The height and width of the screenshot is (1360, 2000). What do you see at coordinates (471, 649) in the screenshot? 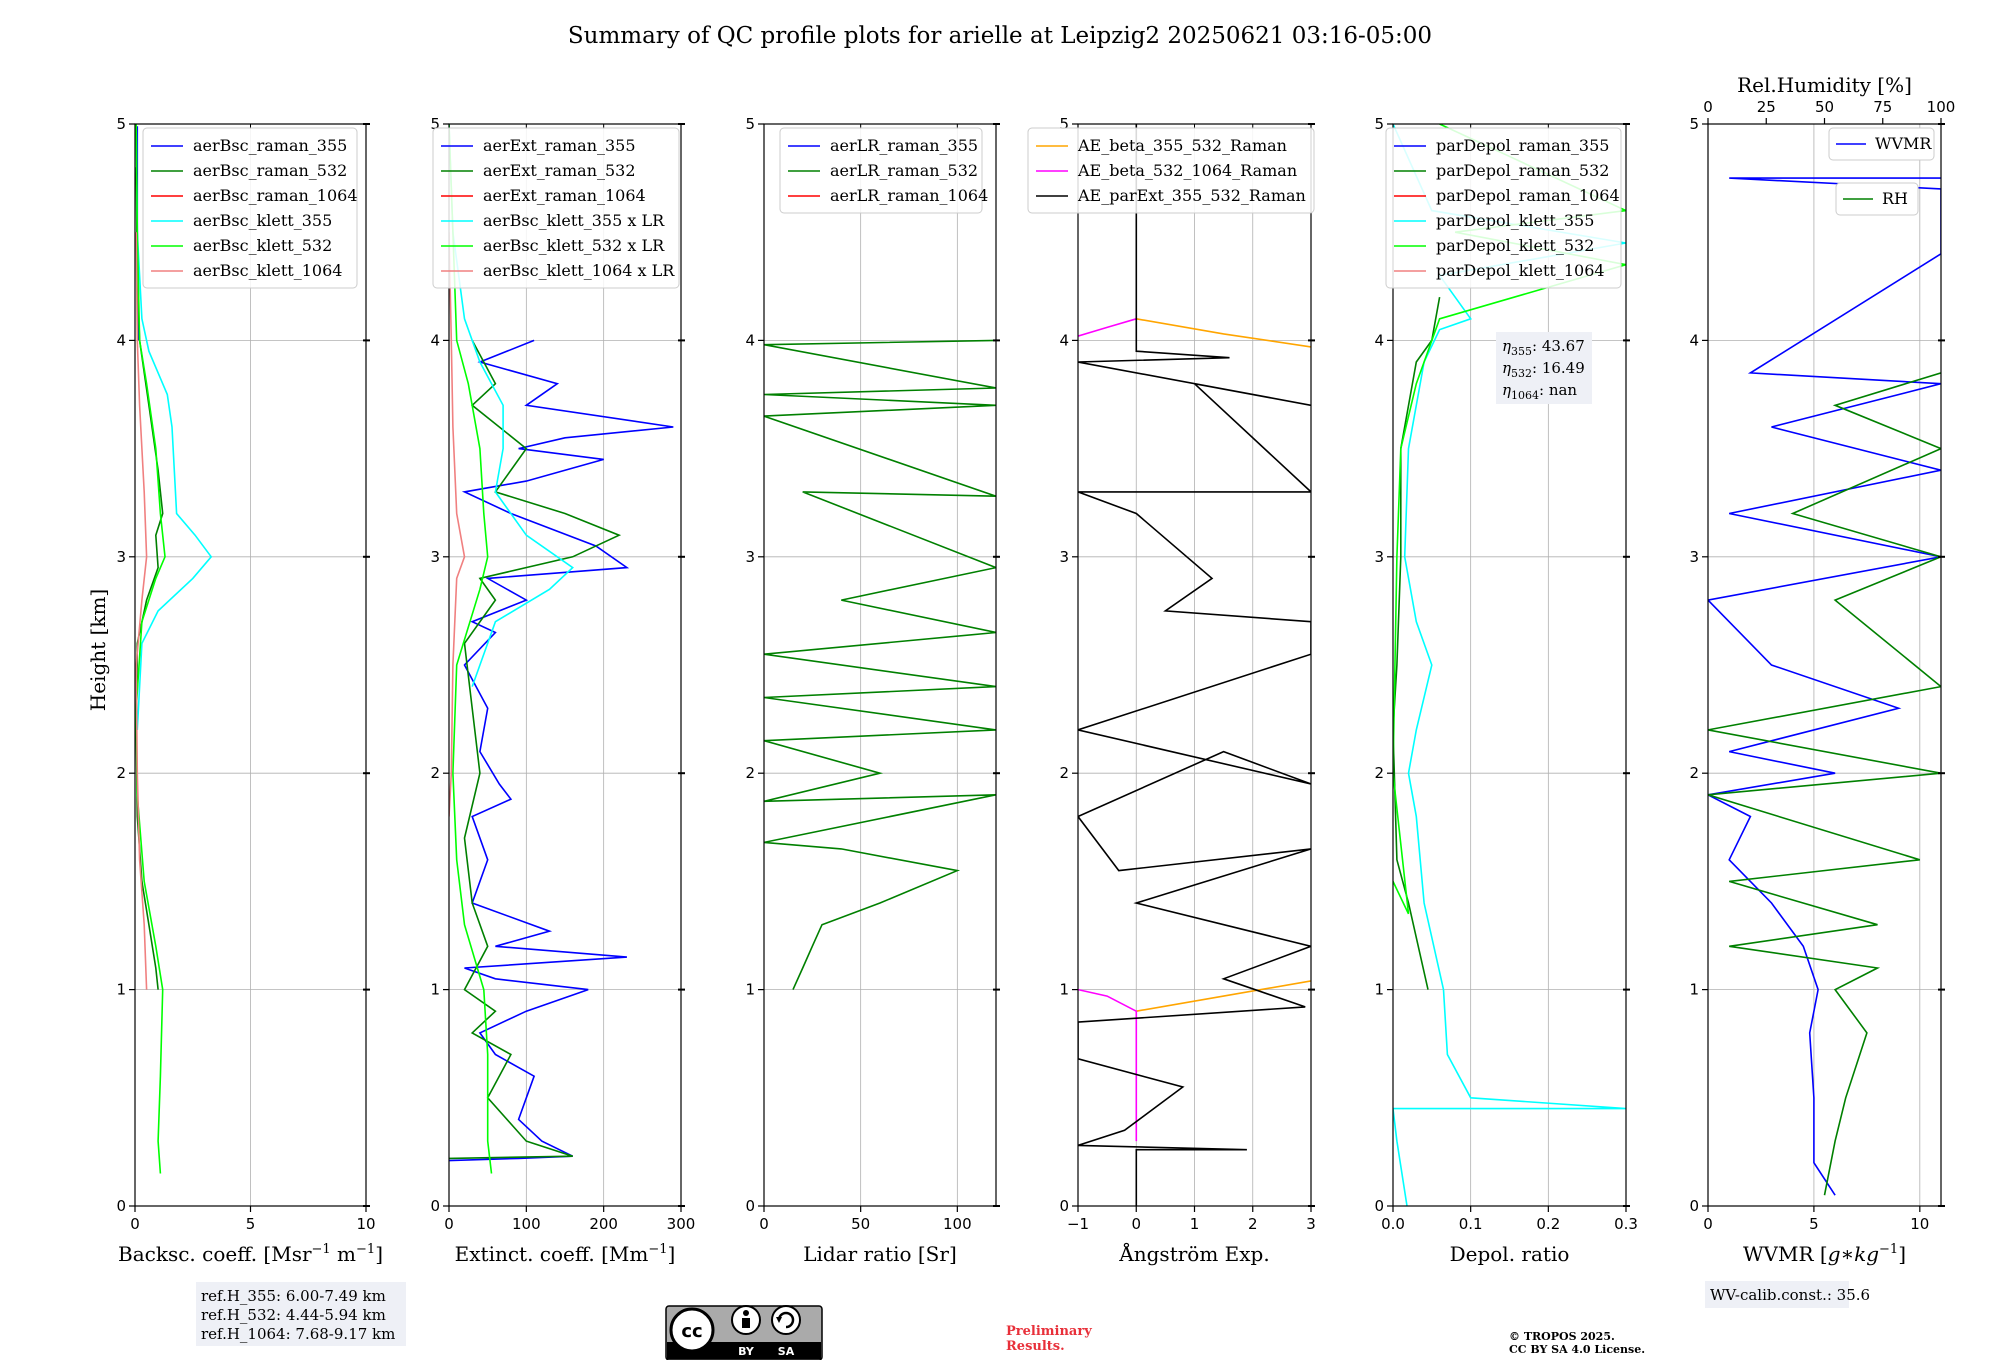
I see `series-line-aerBsc_klett_532 x LR` at bounding box center [471, 649].